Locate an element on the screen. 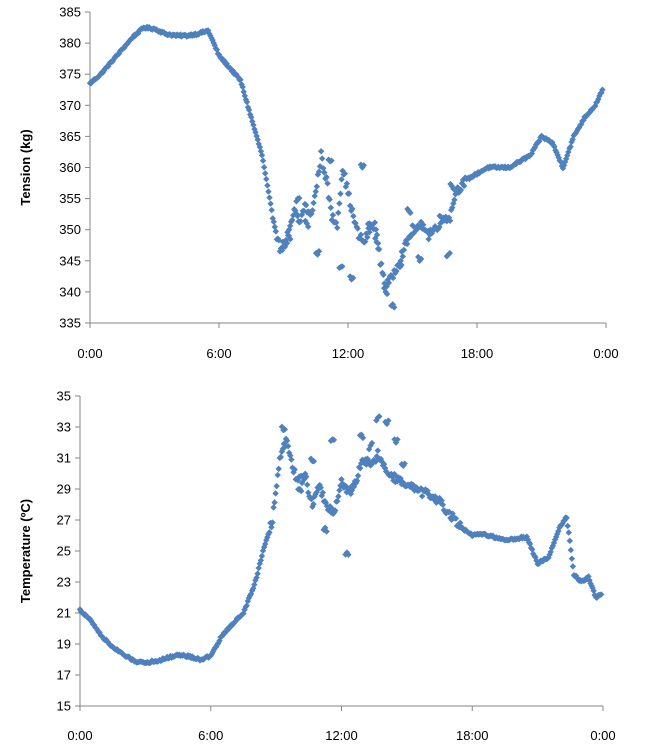  y-tick-label: 385 is located at coordinates (70, 12).